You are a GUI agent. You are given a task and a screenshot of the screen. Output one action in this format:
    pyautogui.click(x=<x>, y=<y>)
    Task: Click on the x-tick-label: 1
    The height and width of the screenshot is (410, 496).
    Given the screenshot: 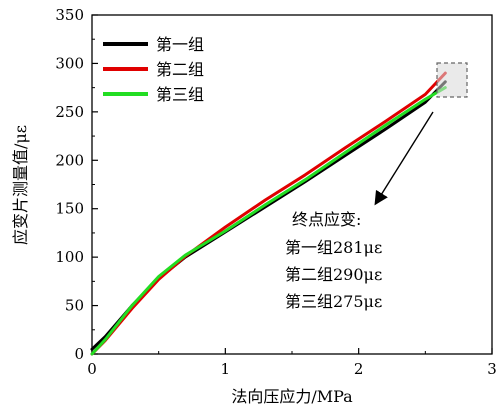 What is the action you would take?
    pyautogui.click(x=226, y=369)
    